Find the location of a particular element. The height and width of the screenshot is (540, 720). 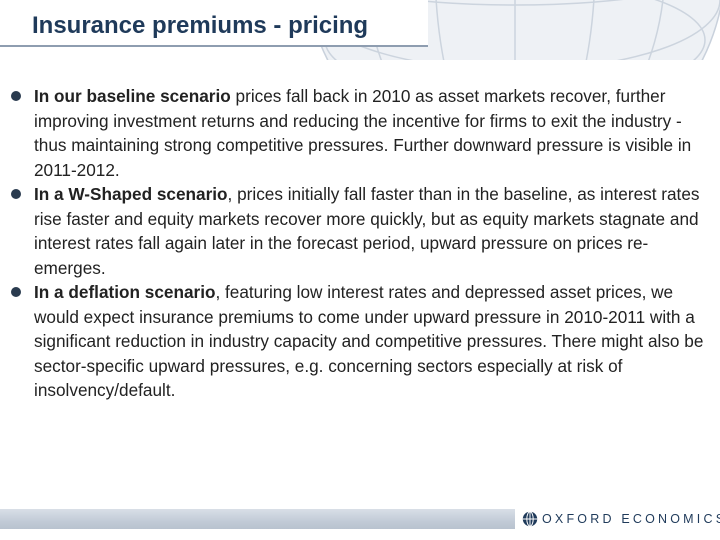

footer-bar is located at coordinates (257, 519).